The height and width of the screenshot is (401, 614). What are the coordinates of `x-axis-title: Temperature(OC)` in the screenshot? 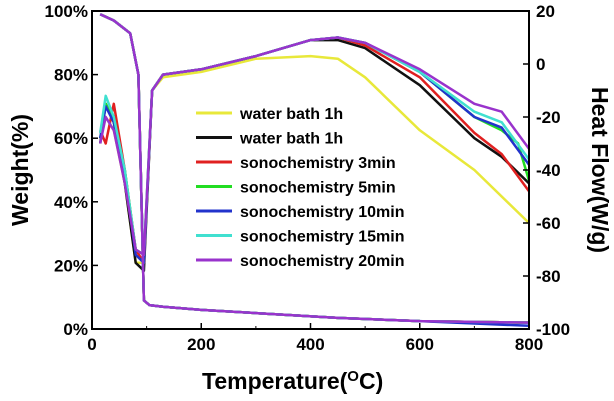 It's located at (292, 381).